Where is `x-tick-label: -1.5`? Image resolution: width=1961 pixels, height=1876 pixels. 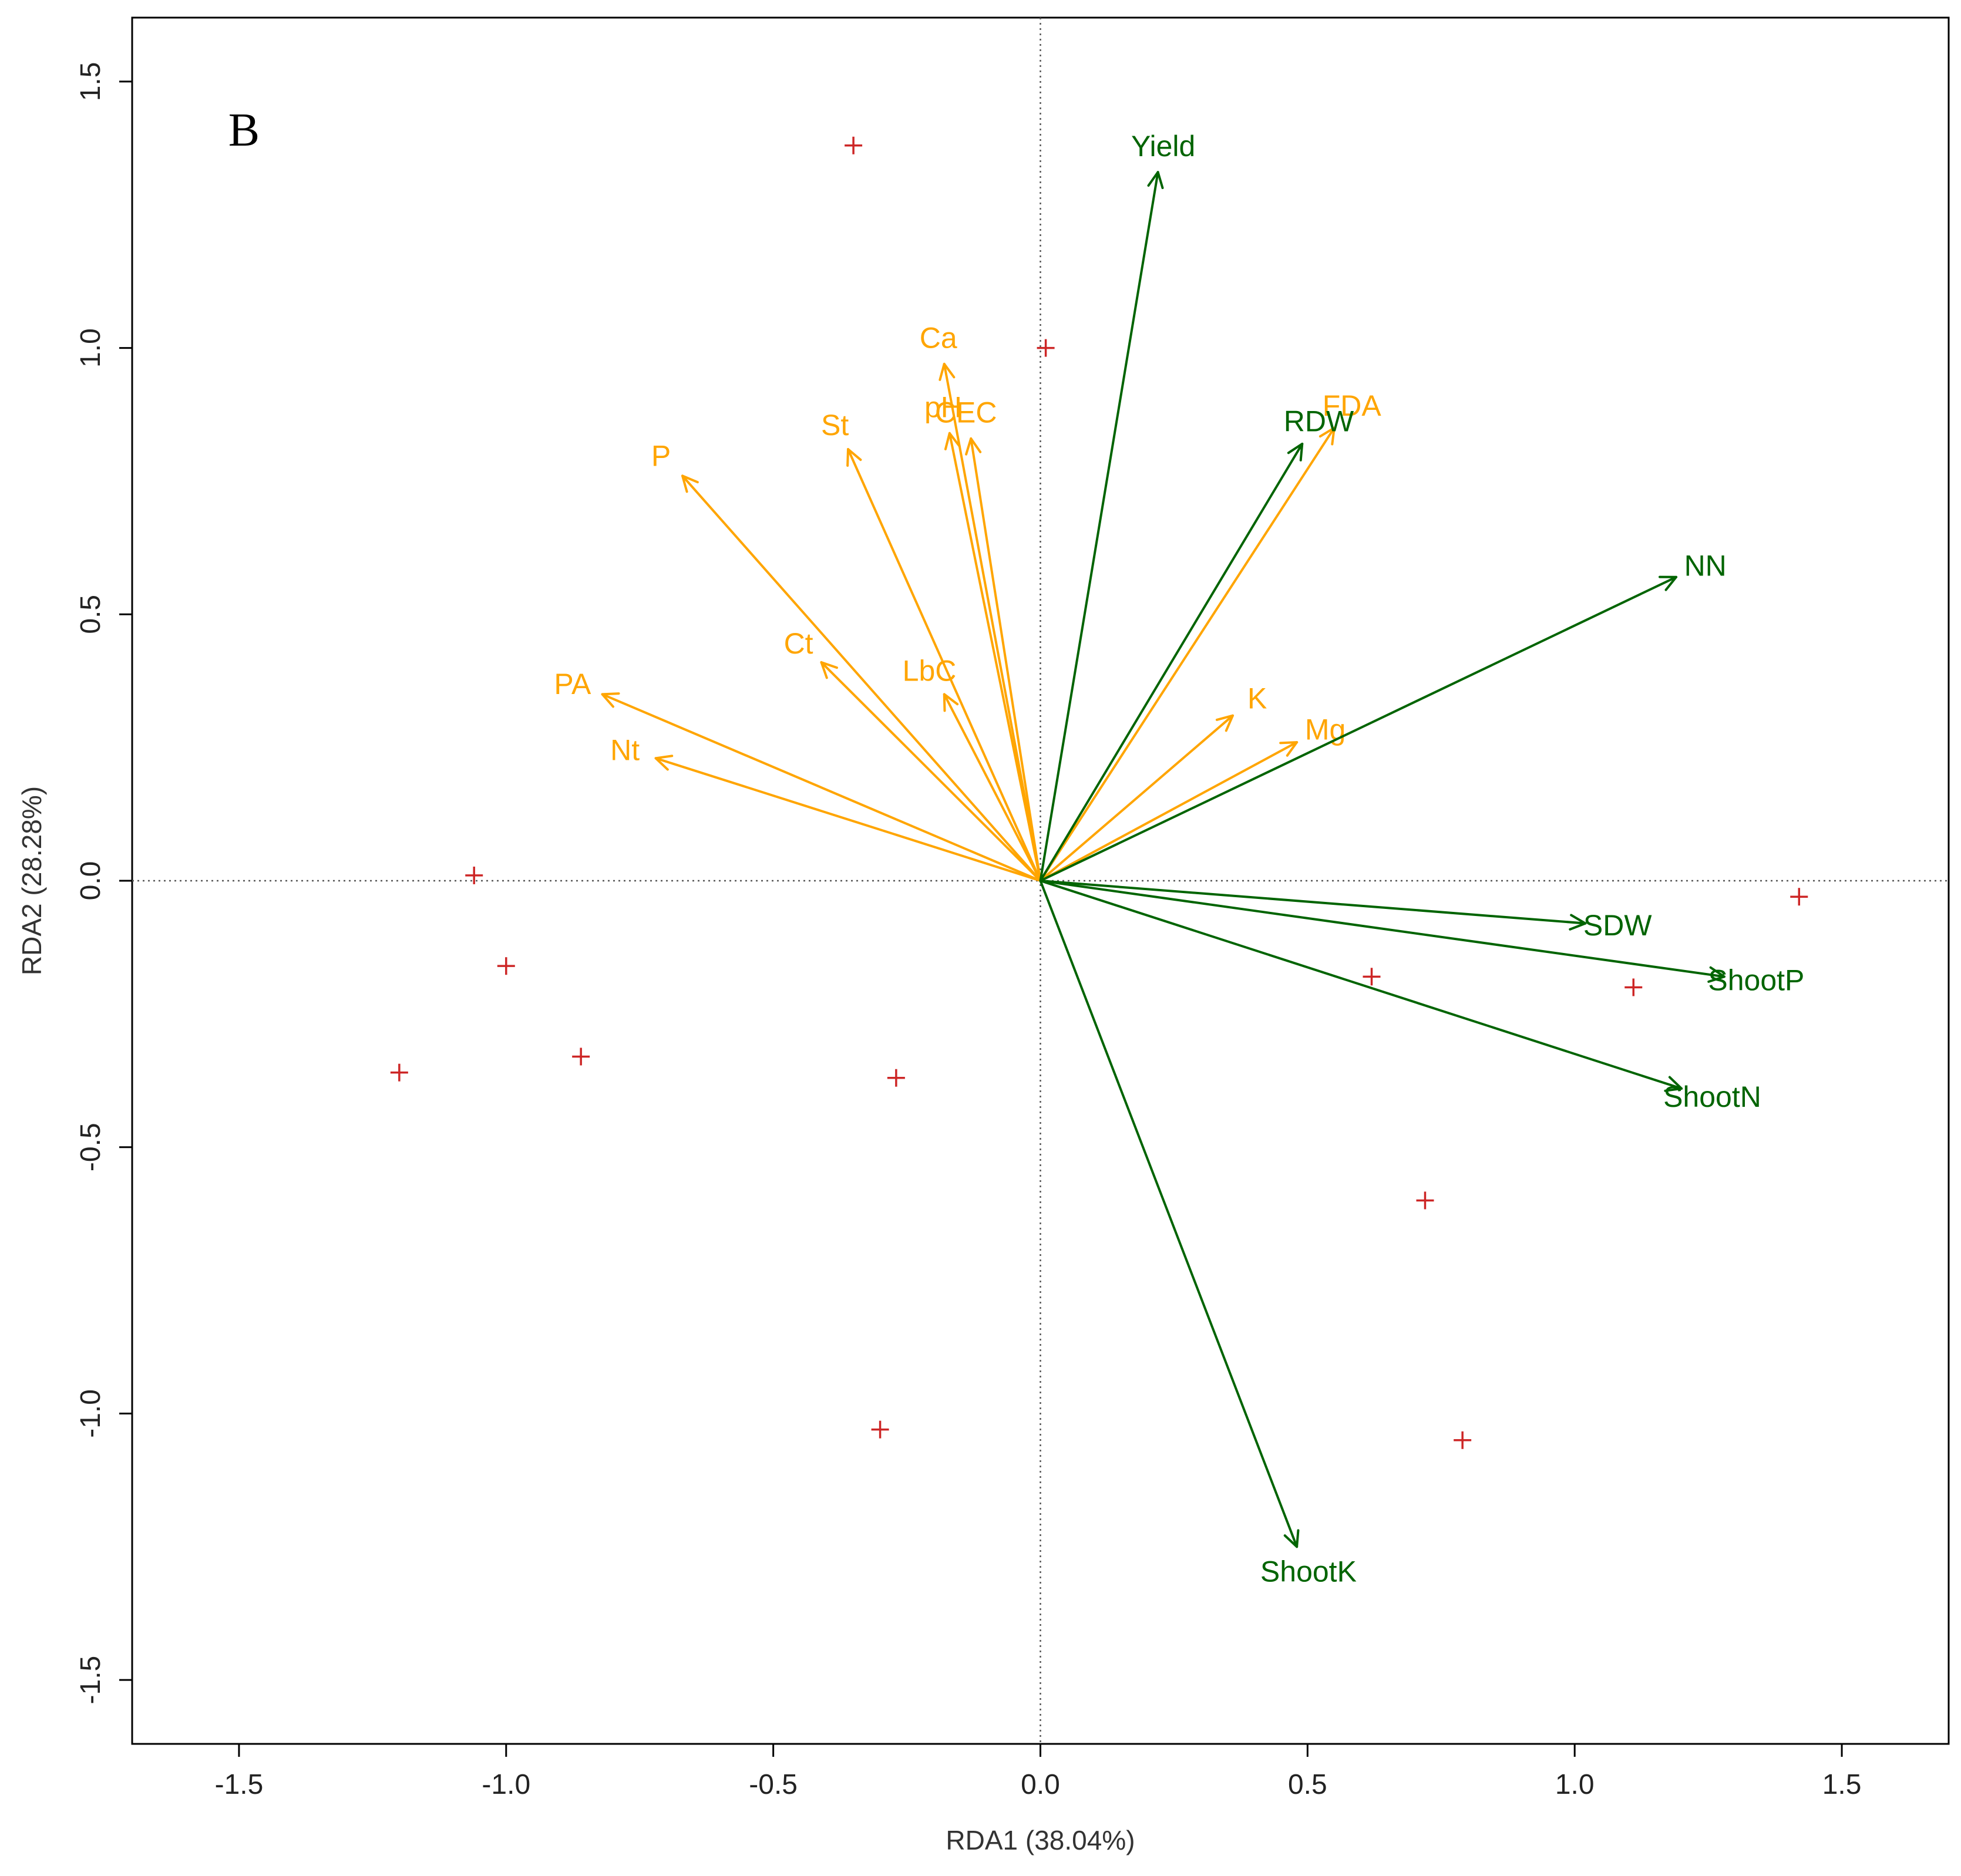 x-tick-label: -1.5 is located at coordinates (239, 1784).